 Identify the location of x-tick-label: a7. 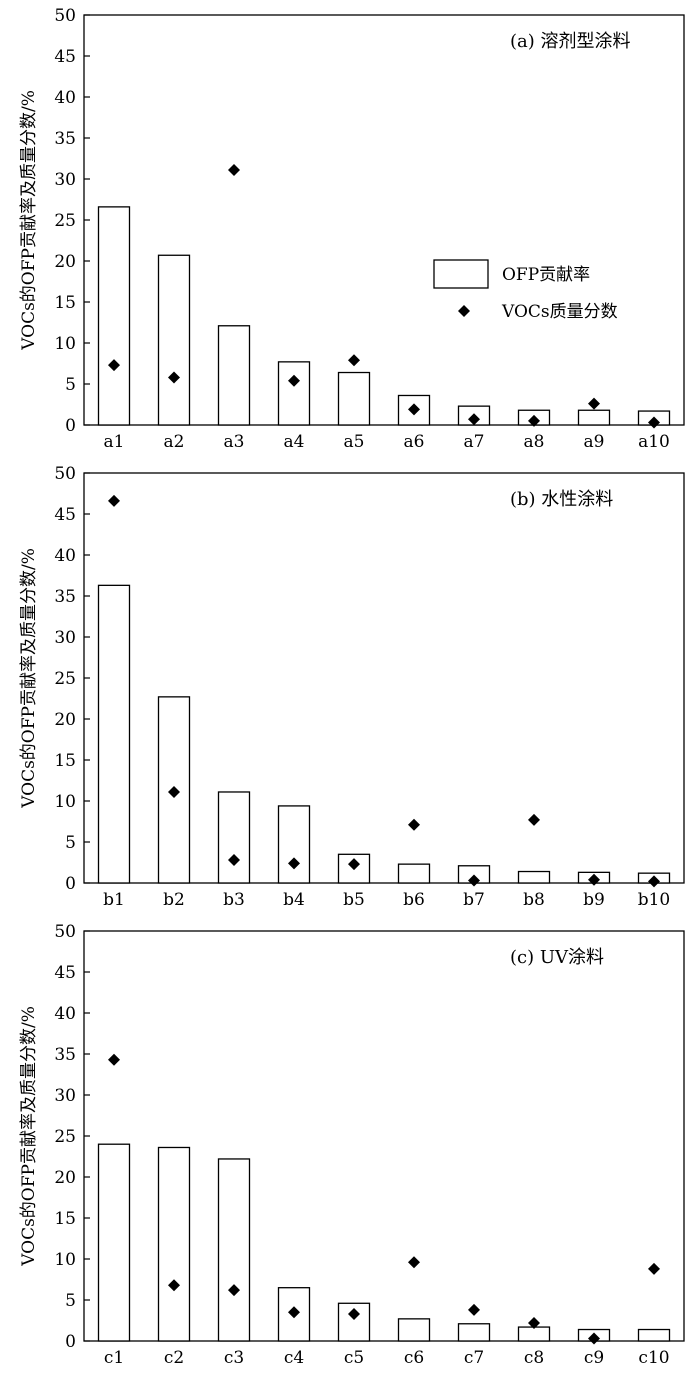
(474, 442).